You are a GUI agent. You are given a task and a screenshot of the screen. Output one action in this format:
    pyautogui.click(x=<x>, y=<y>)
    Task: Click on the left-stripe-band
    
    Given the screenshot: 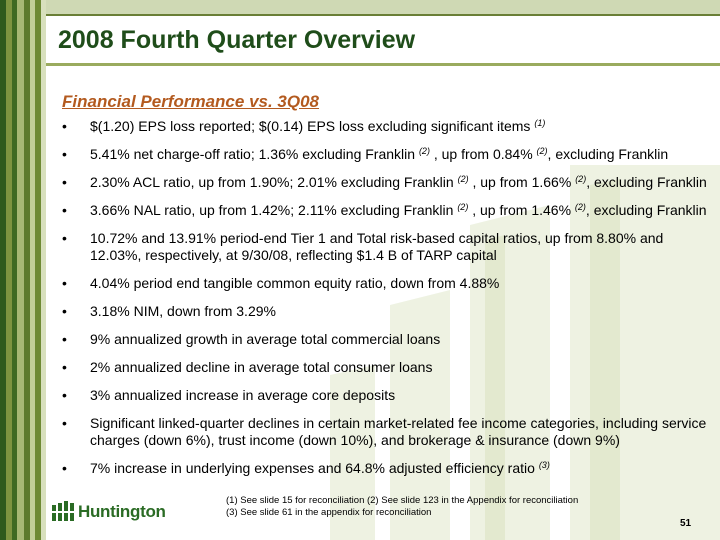 What is the action you would take?
    pyautogui.click(x=23, y=270)
    